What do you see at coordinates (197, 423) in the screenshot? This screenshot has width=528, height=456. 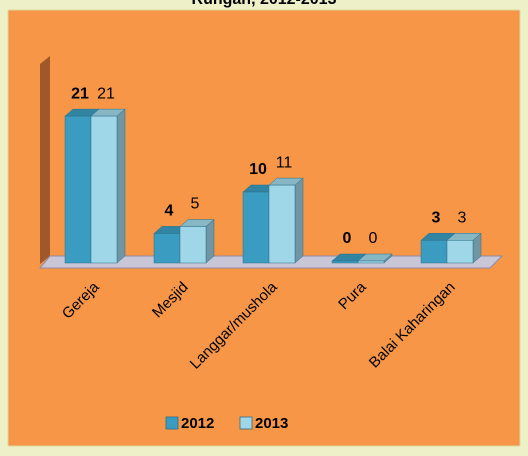 I see `legend-label: 2012` at bounding box center [197, 423].